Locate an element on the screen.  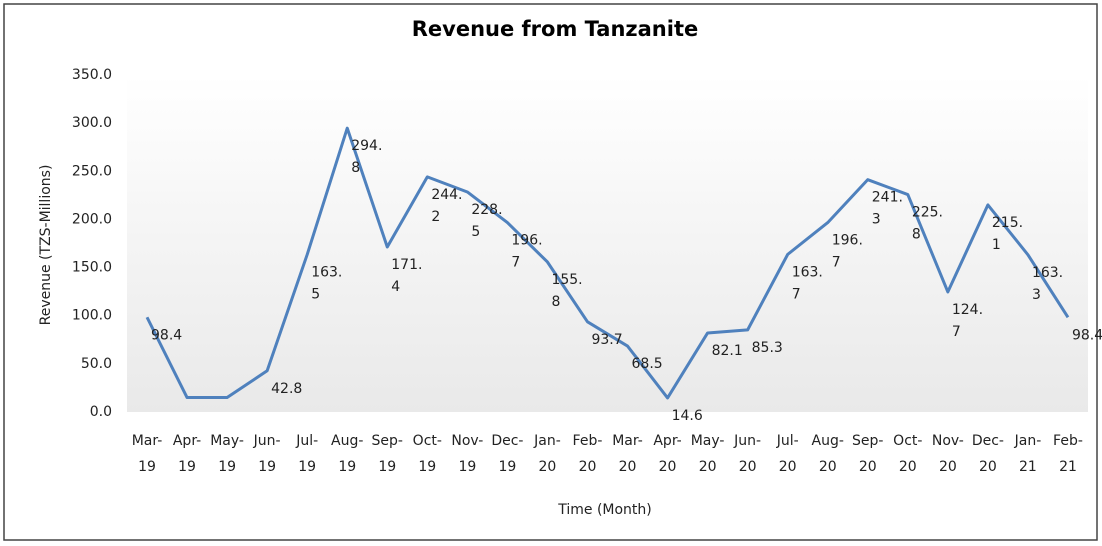
data-label: 93.7 is located at coordinates (606, 340).